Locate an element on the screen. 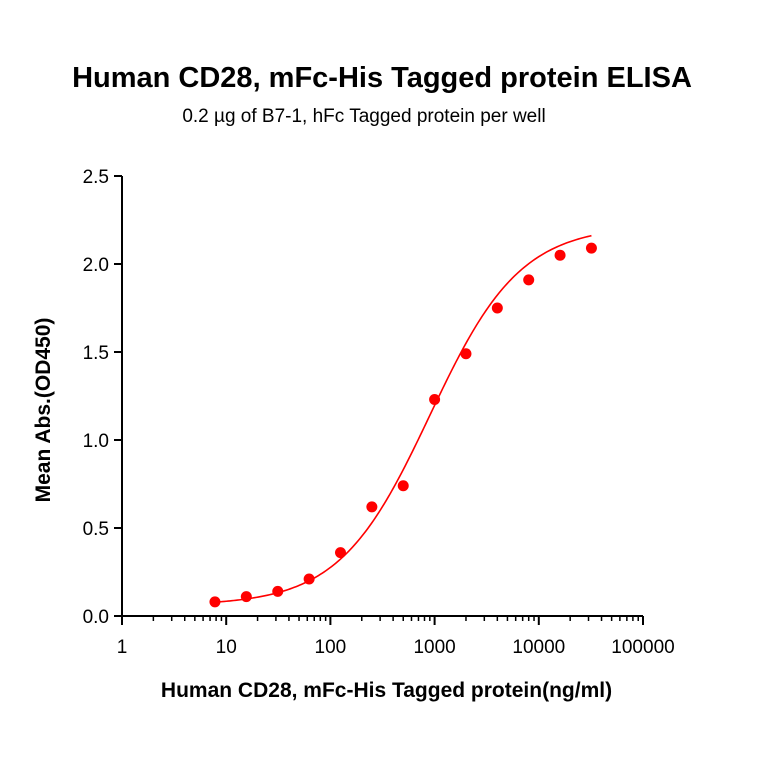  x-tick-label: 1000 is located at coordinates (434, 647).